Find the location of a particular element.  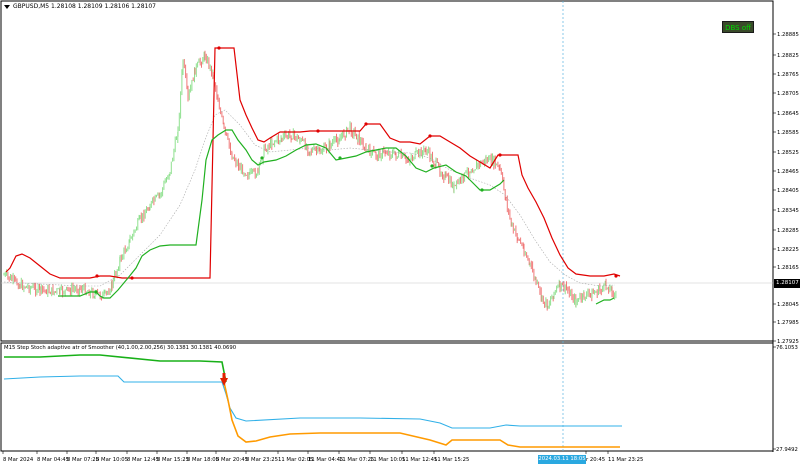

time-axis-label: 11 Mar 07:25 is located at coordinates (356, 460).